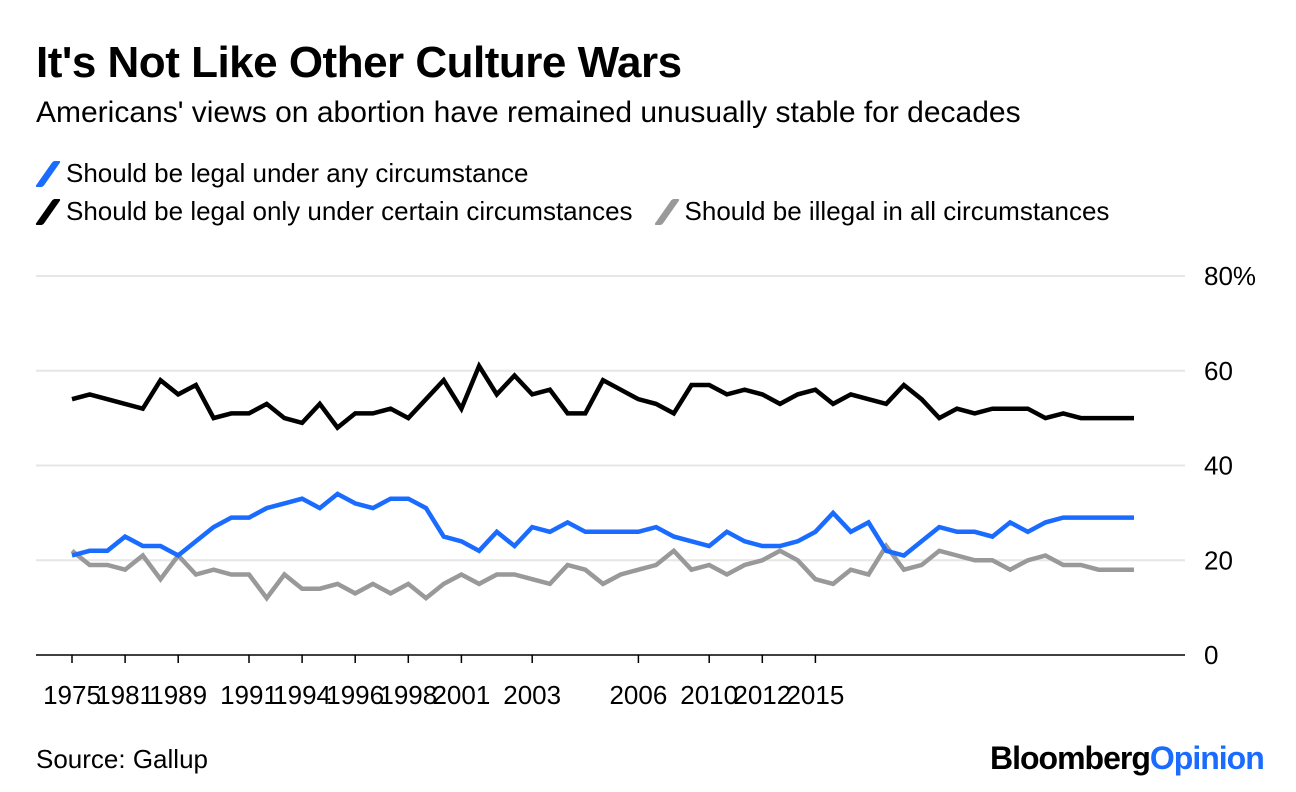 This screenshot has width=1296, height=792. Describe the element at coordinates (297, 173) in the screenshot. I see `legend-label-any: Should be legal under any circumstance` at that location.